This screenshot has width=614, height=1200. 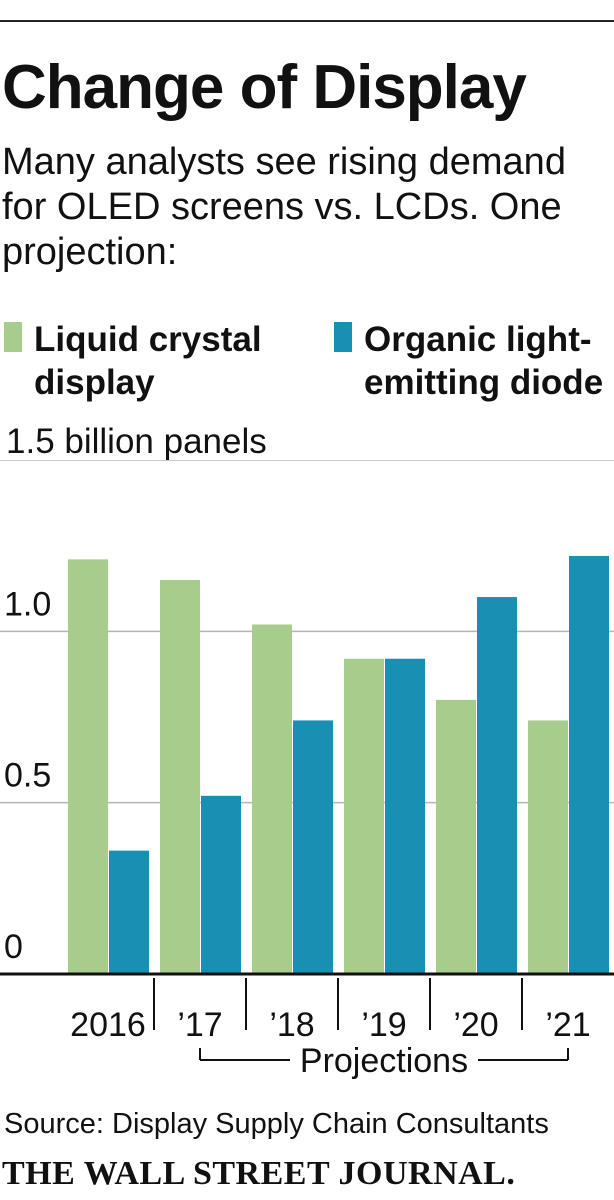 I want to click on legend-label-lcd-line1: Liquid crystal, so click(x=148, y=339).